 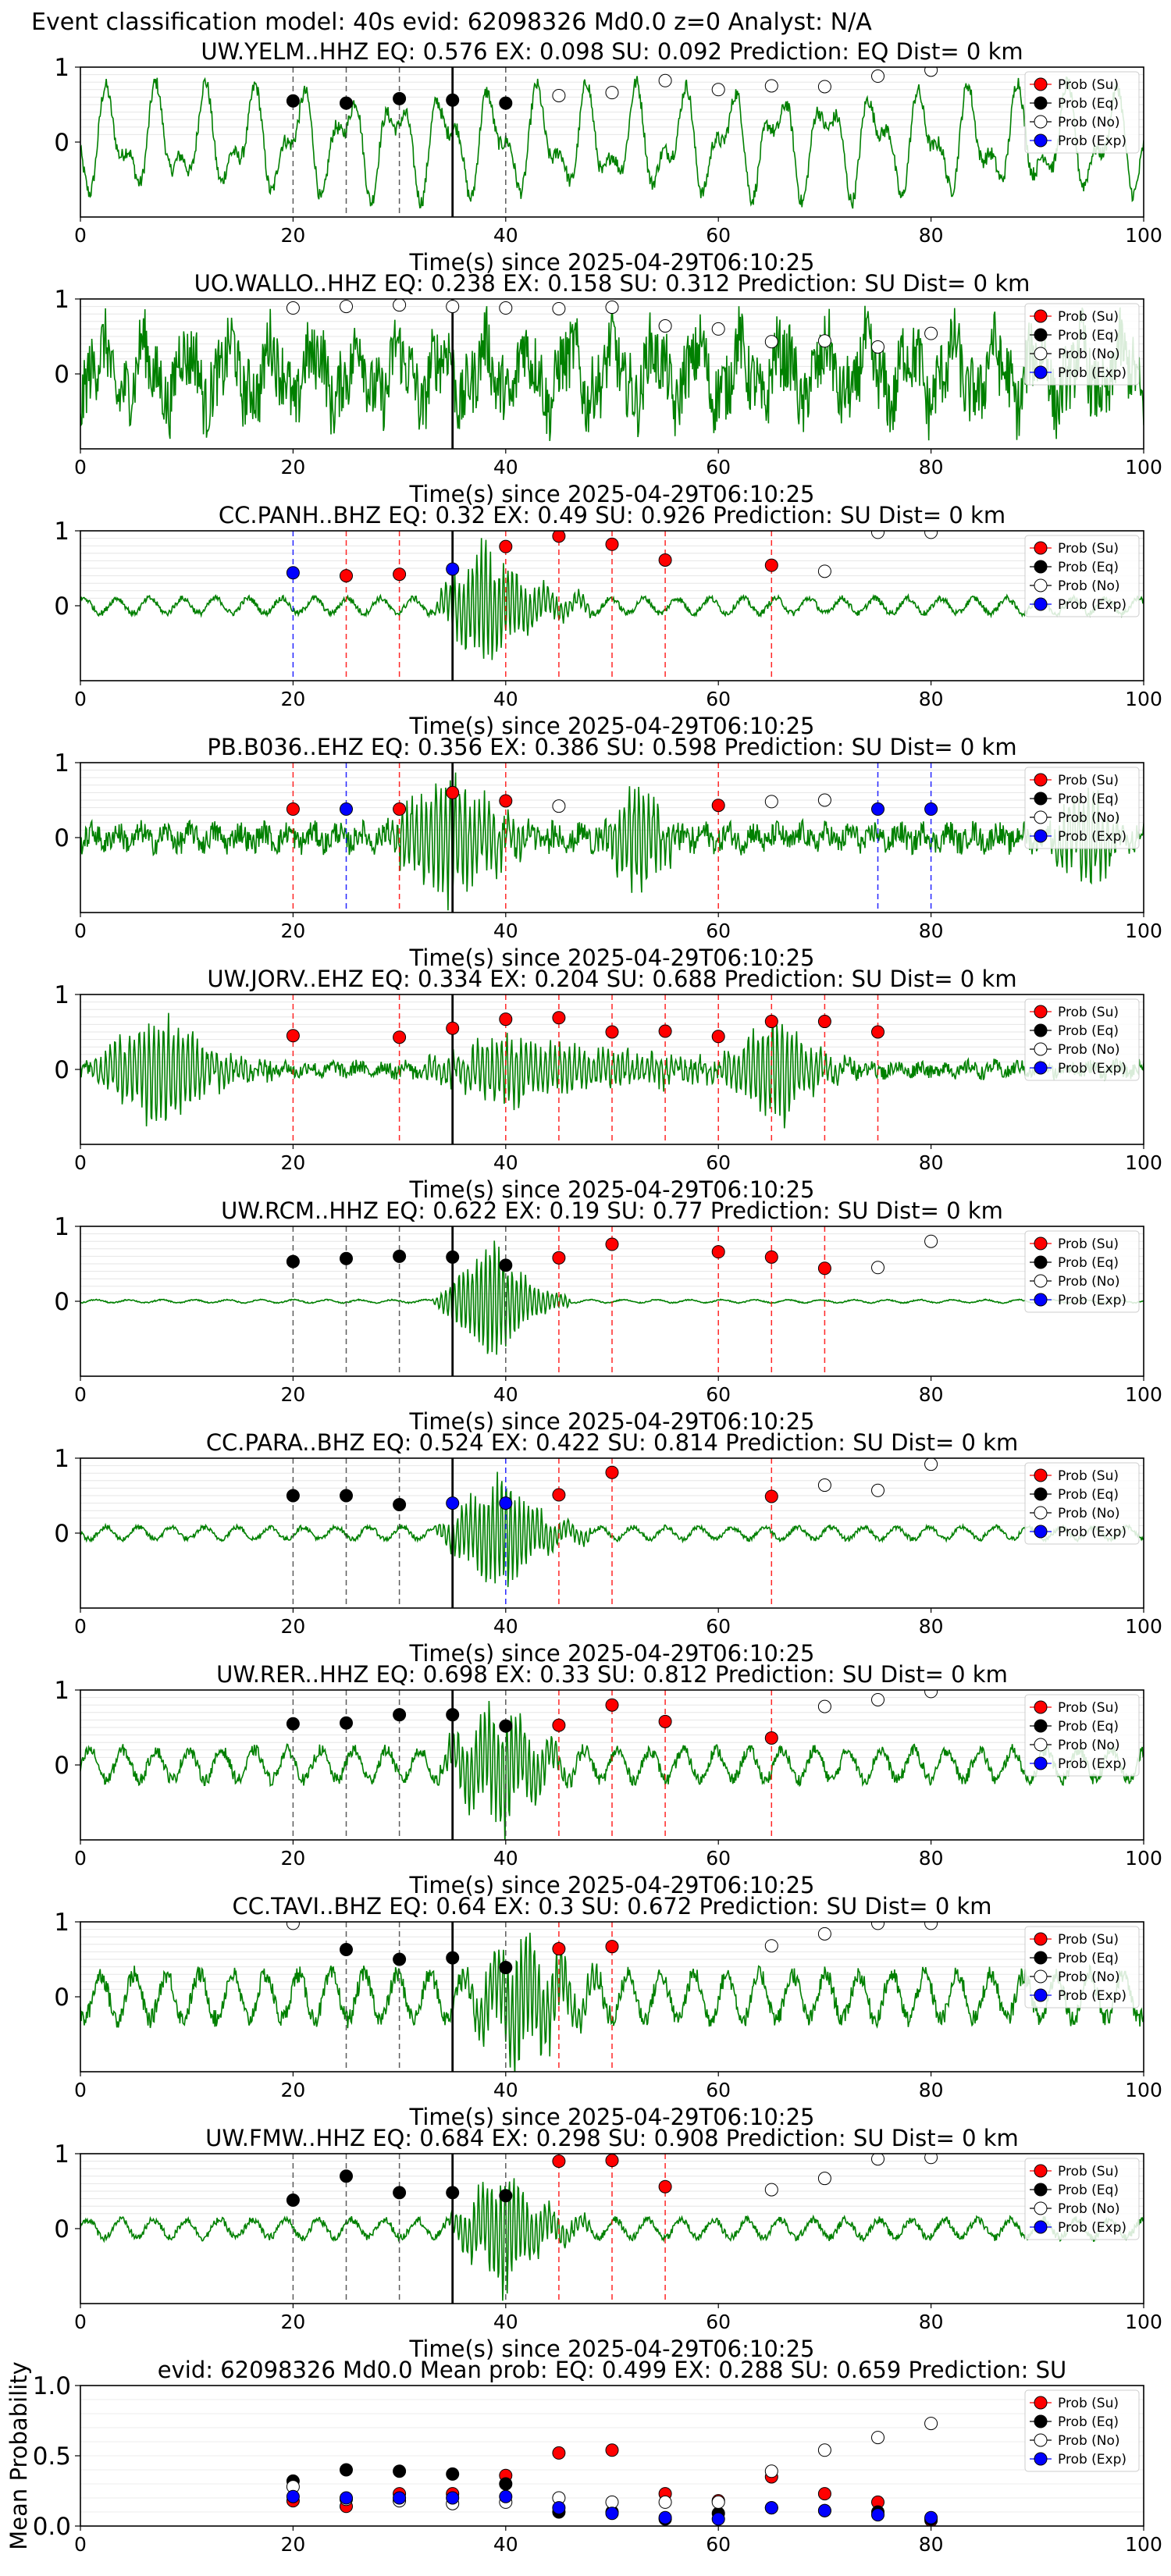 I want to click on legend-label: Prob (Eq), so click(x=1088, y=335).